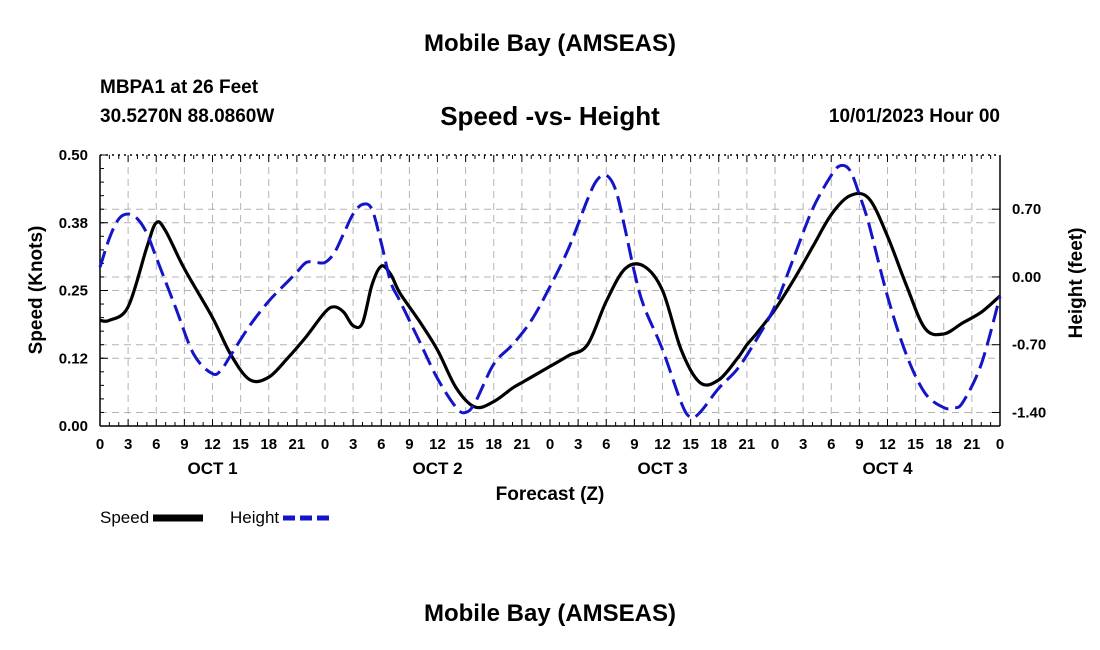 This screenshot has height=650, width=1100. What do you see at coordinates (282, 518) in the screenshot?
I see `legend-height: Height` at bounding box center [282, 518].